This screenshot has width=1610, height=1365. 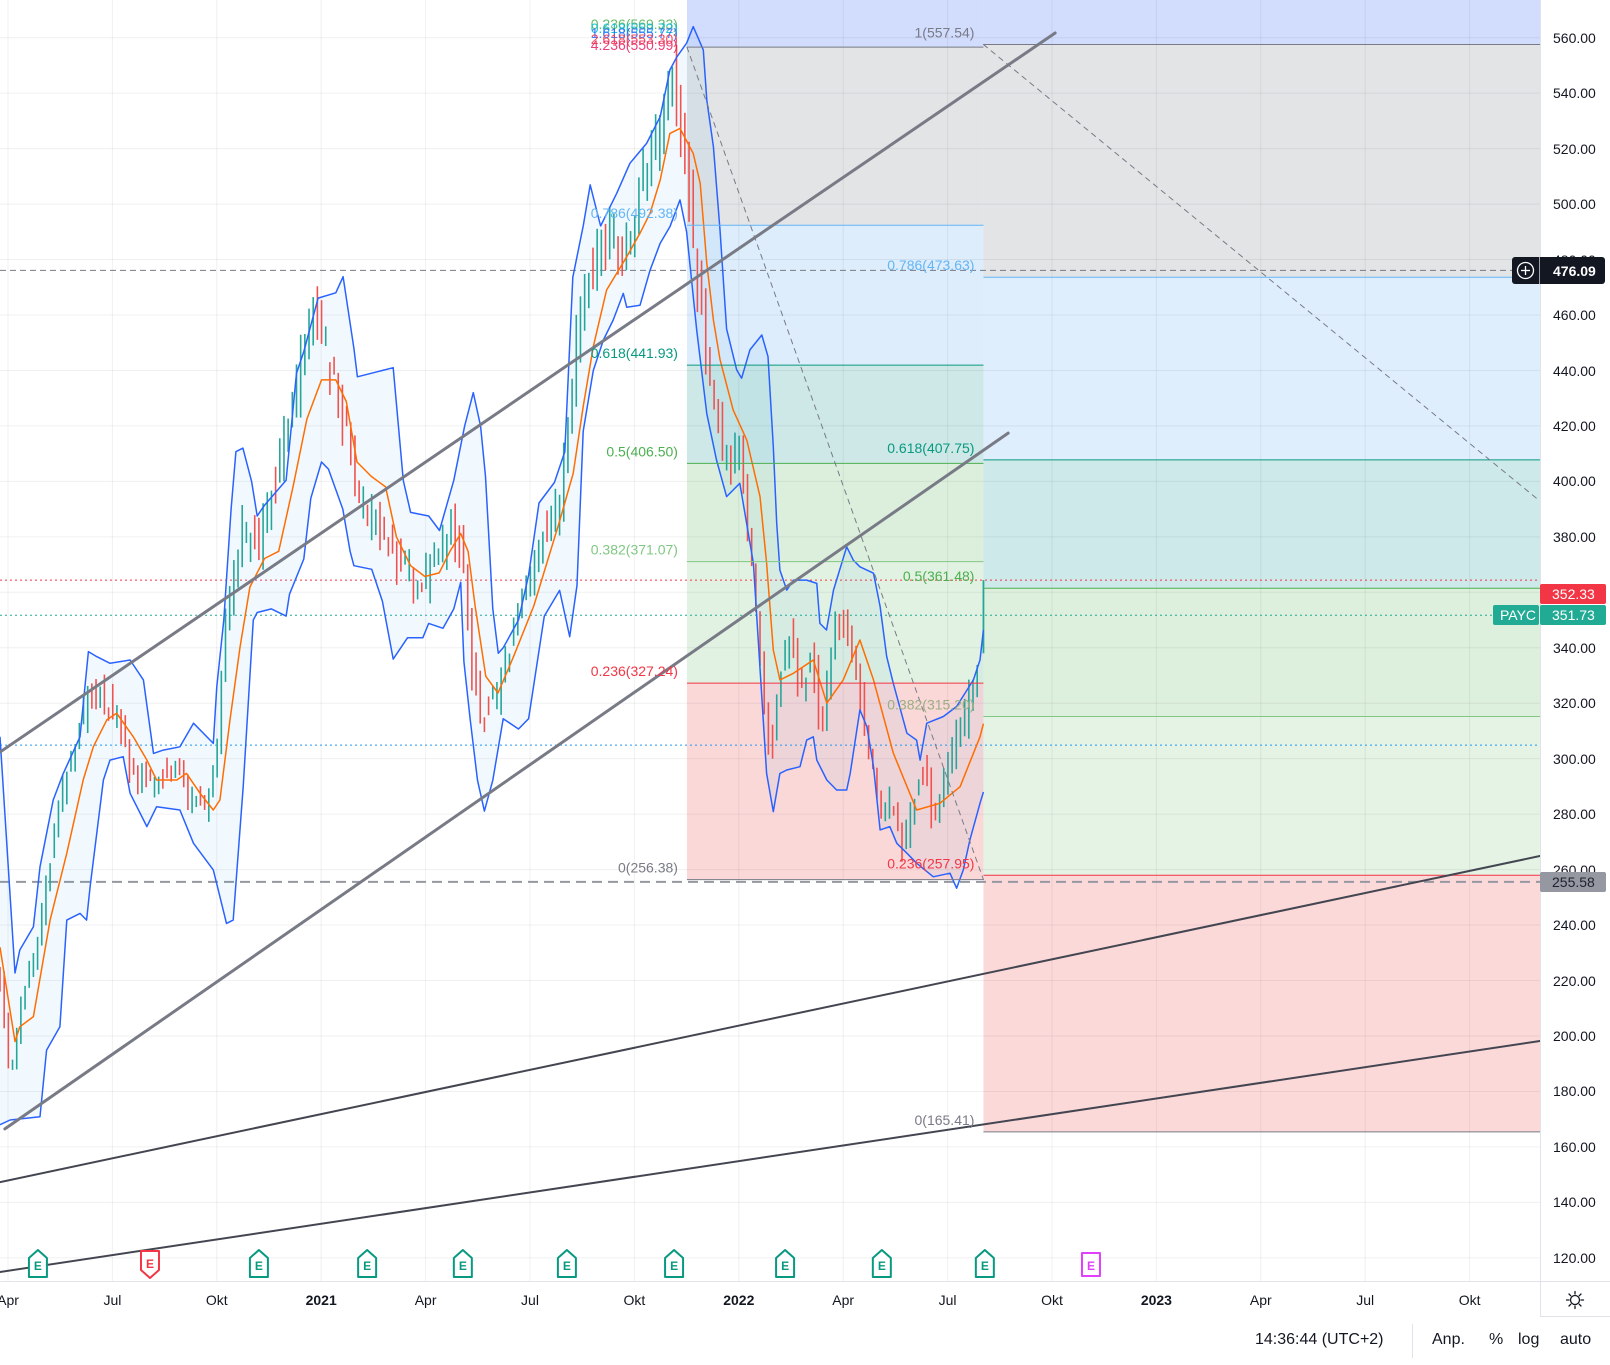 I want to click on fib-level-label: 0(256.38), so click(x=648, y=868).